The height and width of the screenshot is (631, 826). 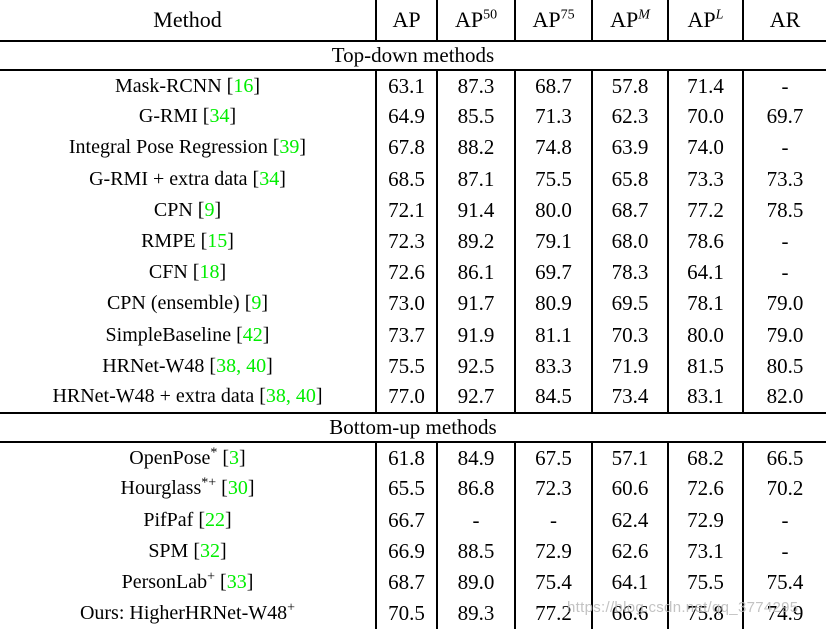 I want to click on value-cell: 75.4, so click(x=784, y=582).